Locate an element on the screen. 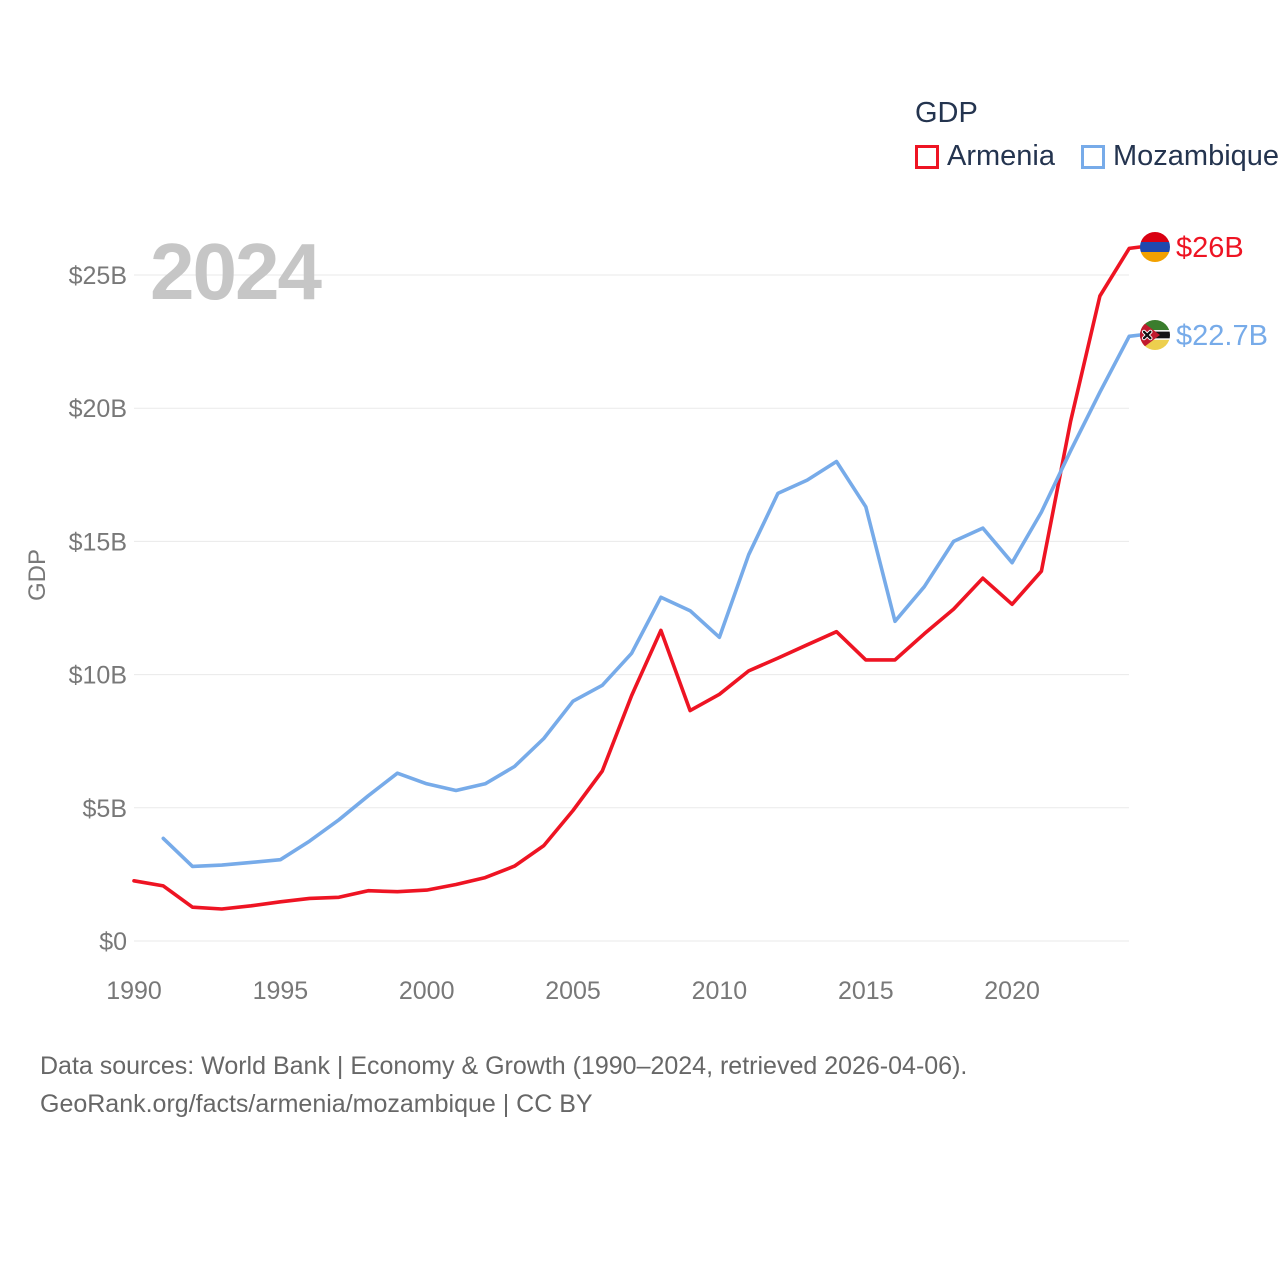 This screenshot has width=1280, height=1280. chart-legend: GDP Armenia Mozambique is located at coordinates (1097, 135).